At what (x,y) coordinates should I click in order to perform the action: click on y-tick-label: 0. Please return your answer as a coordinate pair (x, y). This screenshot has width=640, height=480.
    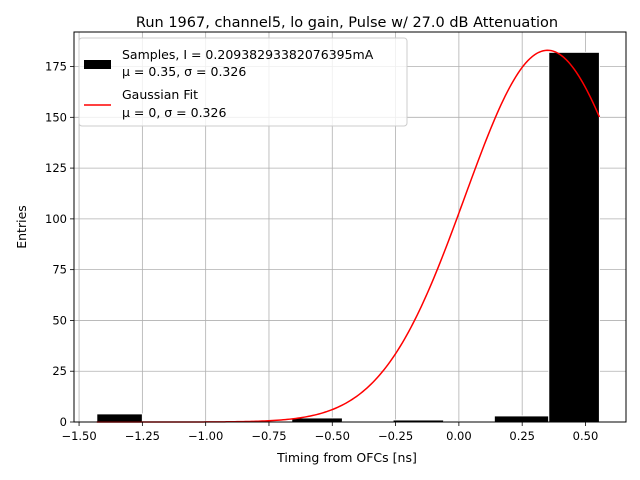
    Looking at the image, I should click on (63, 422).